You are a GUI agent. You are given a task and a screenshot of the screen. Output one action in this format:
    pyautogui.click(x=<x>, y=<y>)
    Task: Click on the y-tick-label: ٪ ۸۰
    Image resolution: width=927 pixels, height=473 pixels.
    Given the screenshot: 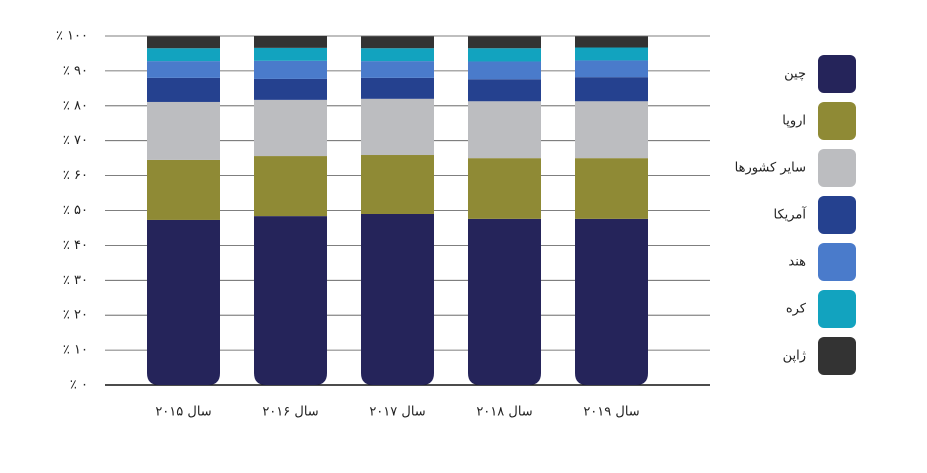 What is the action you would take?
    pyautogui.click(x=75, y=105)
    